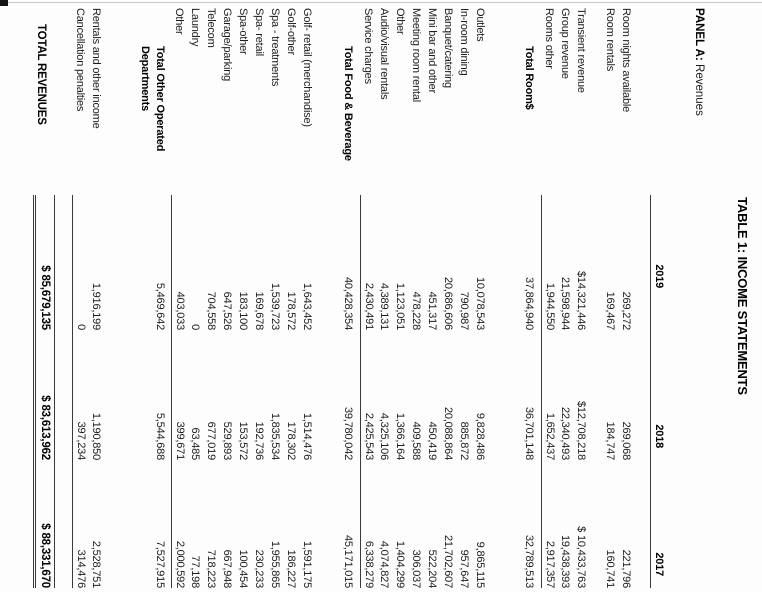 This screenshot has width=762, height=592. I want to click on row-label: TOTAL REVENUES, so click(41, 74).